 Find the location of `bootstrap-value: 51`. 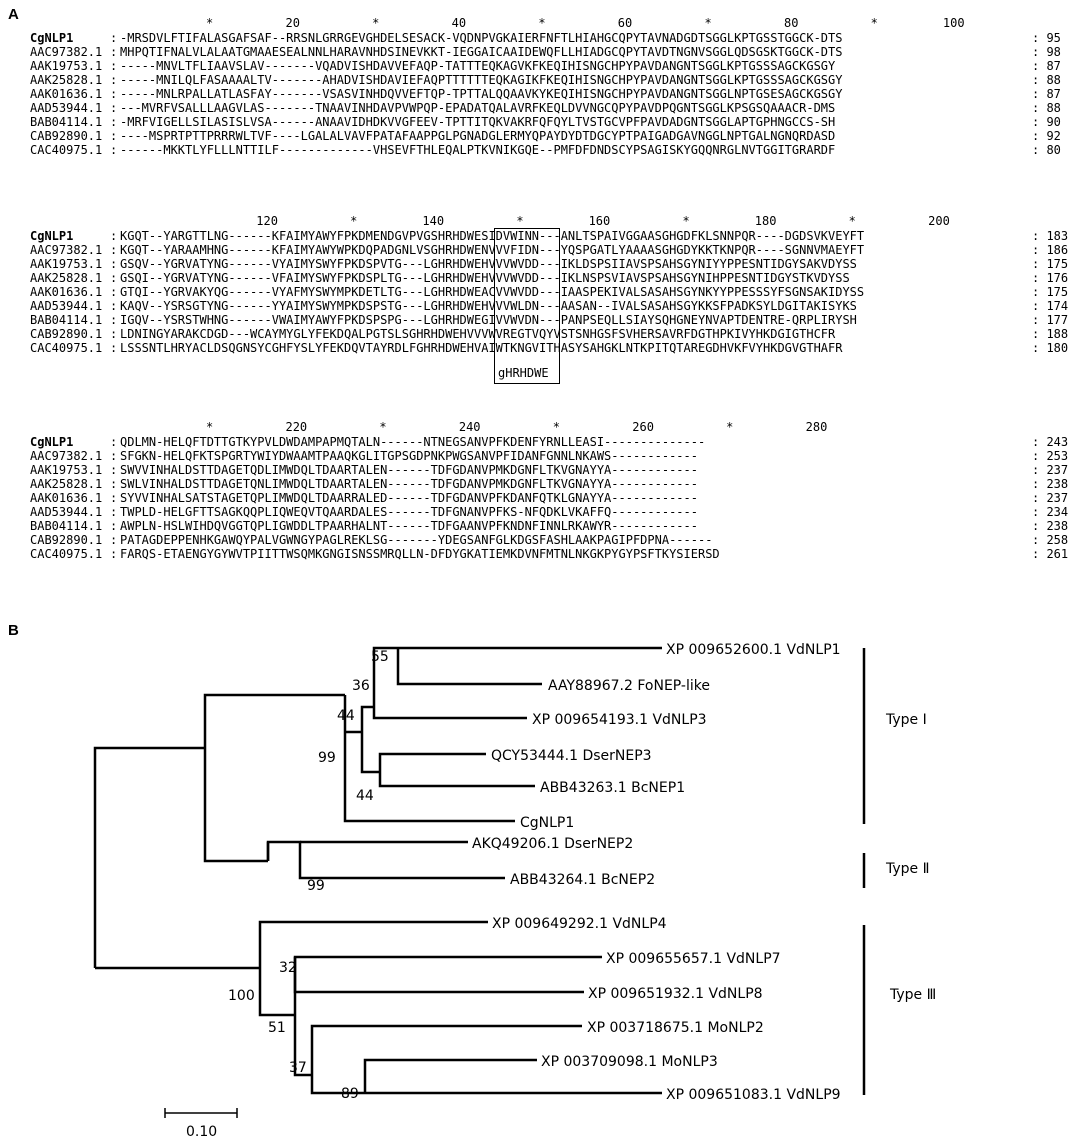

bootstrap-value: 51 is located at coordinates (277, 1028).